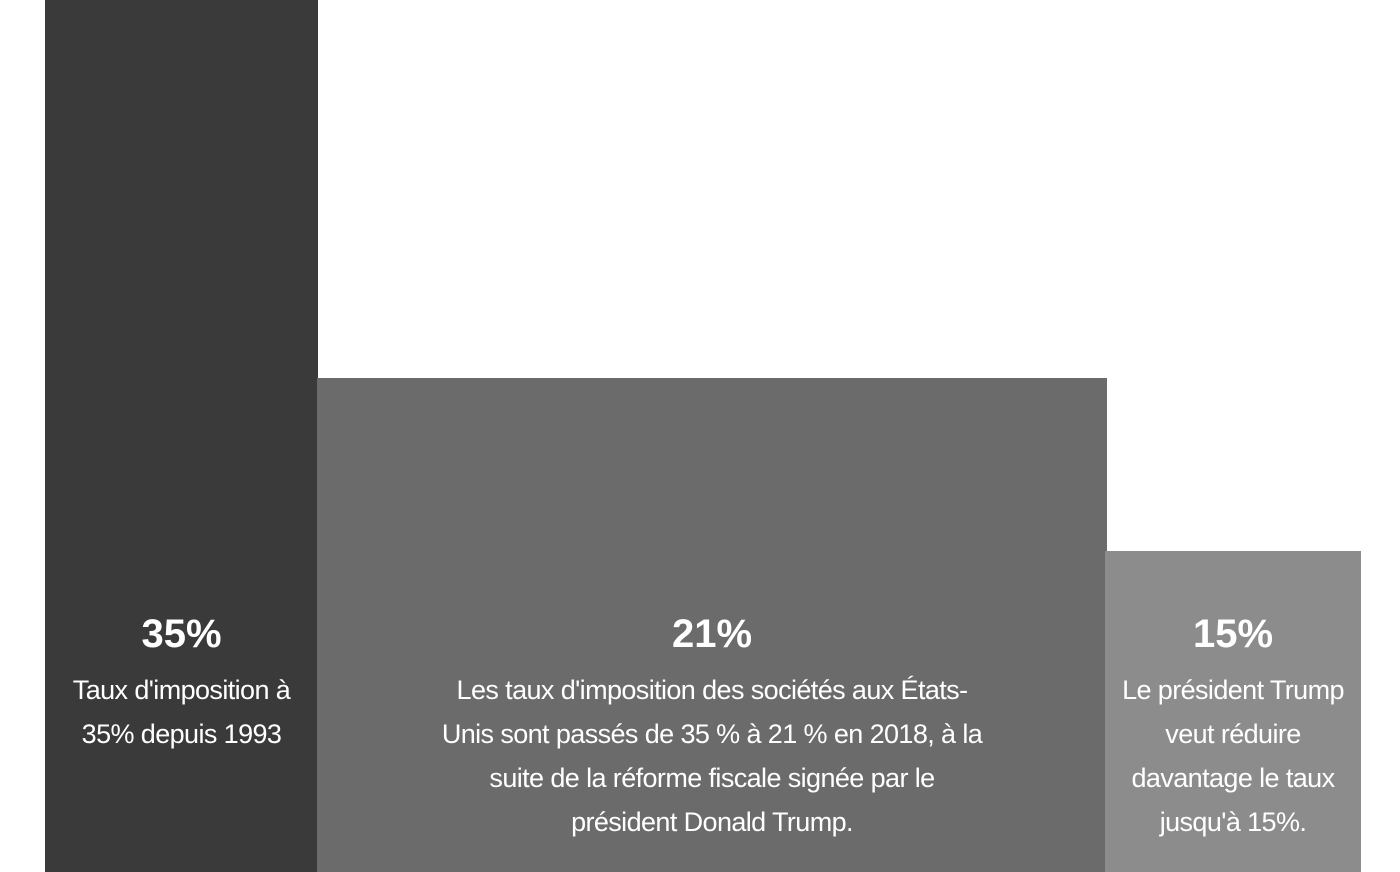 This screenshot has height=872, width=1400. What do you see at coordinates (1233, 822) in the screenshot?
I see `description-line: jusqu'à 15%.` at bounding box center [1233, 822].